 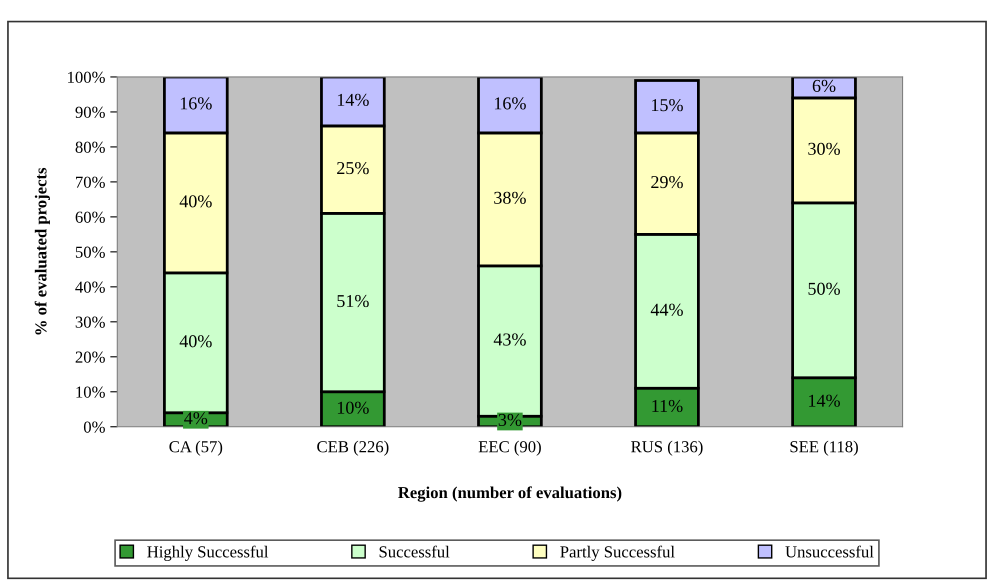 I want to click on x-tick-label: CA (57), so click(x=195, y=448).